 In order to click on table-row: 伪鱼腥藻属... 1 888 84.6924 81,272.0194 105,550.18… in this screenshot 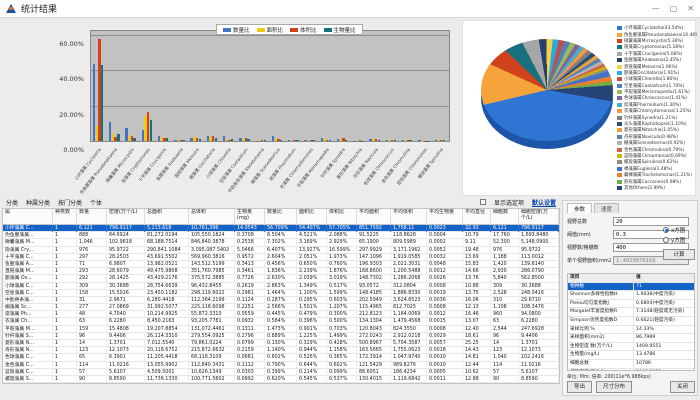, I will do `click(281, 236)`.